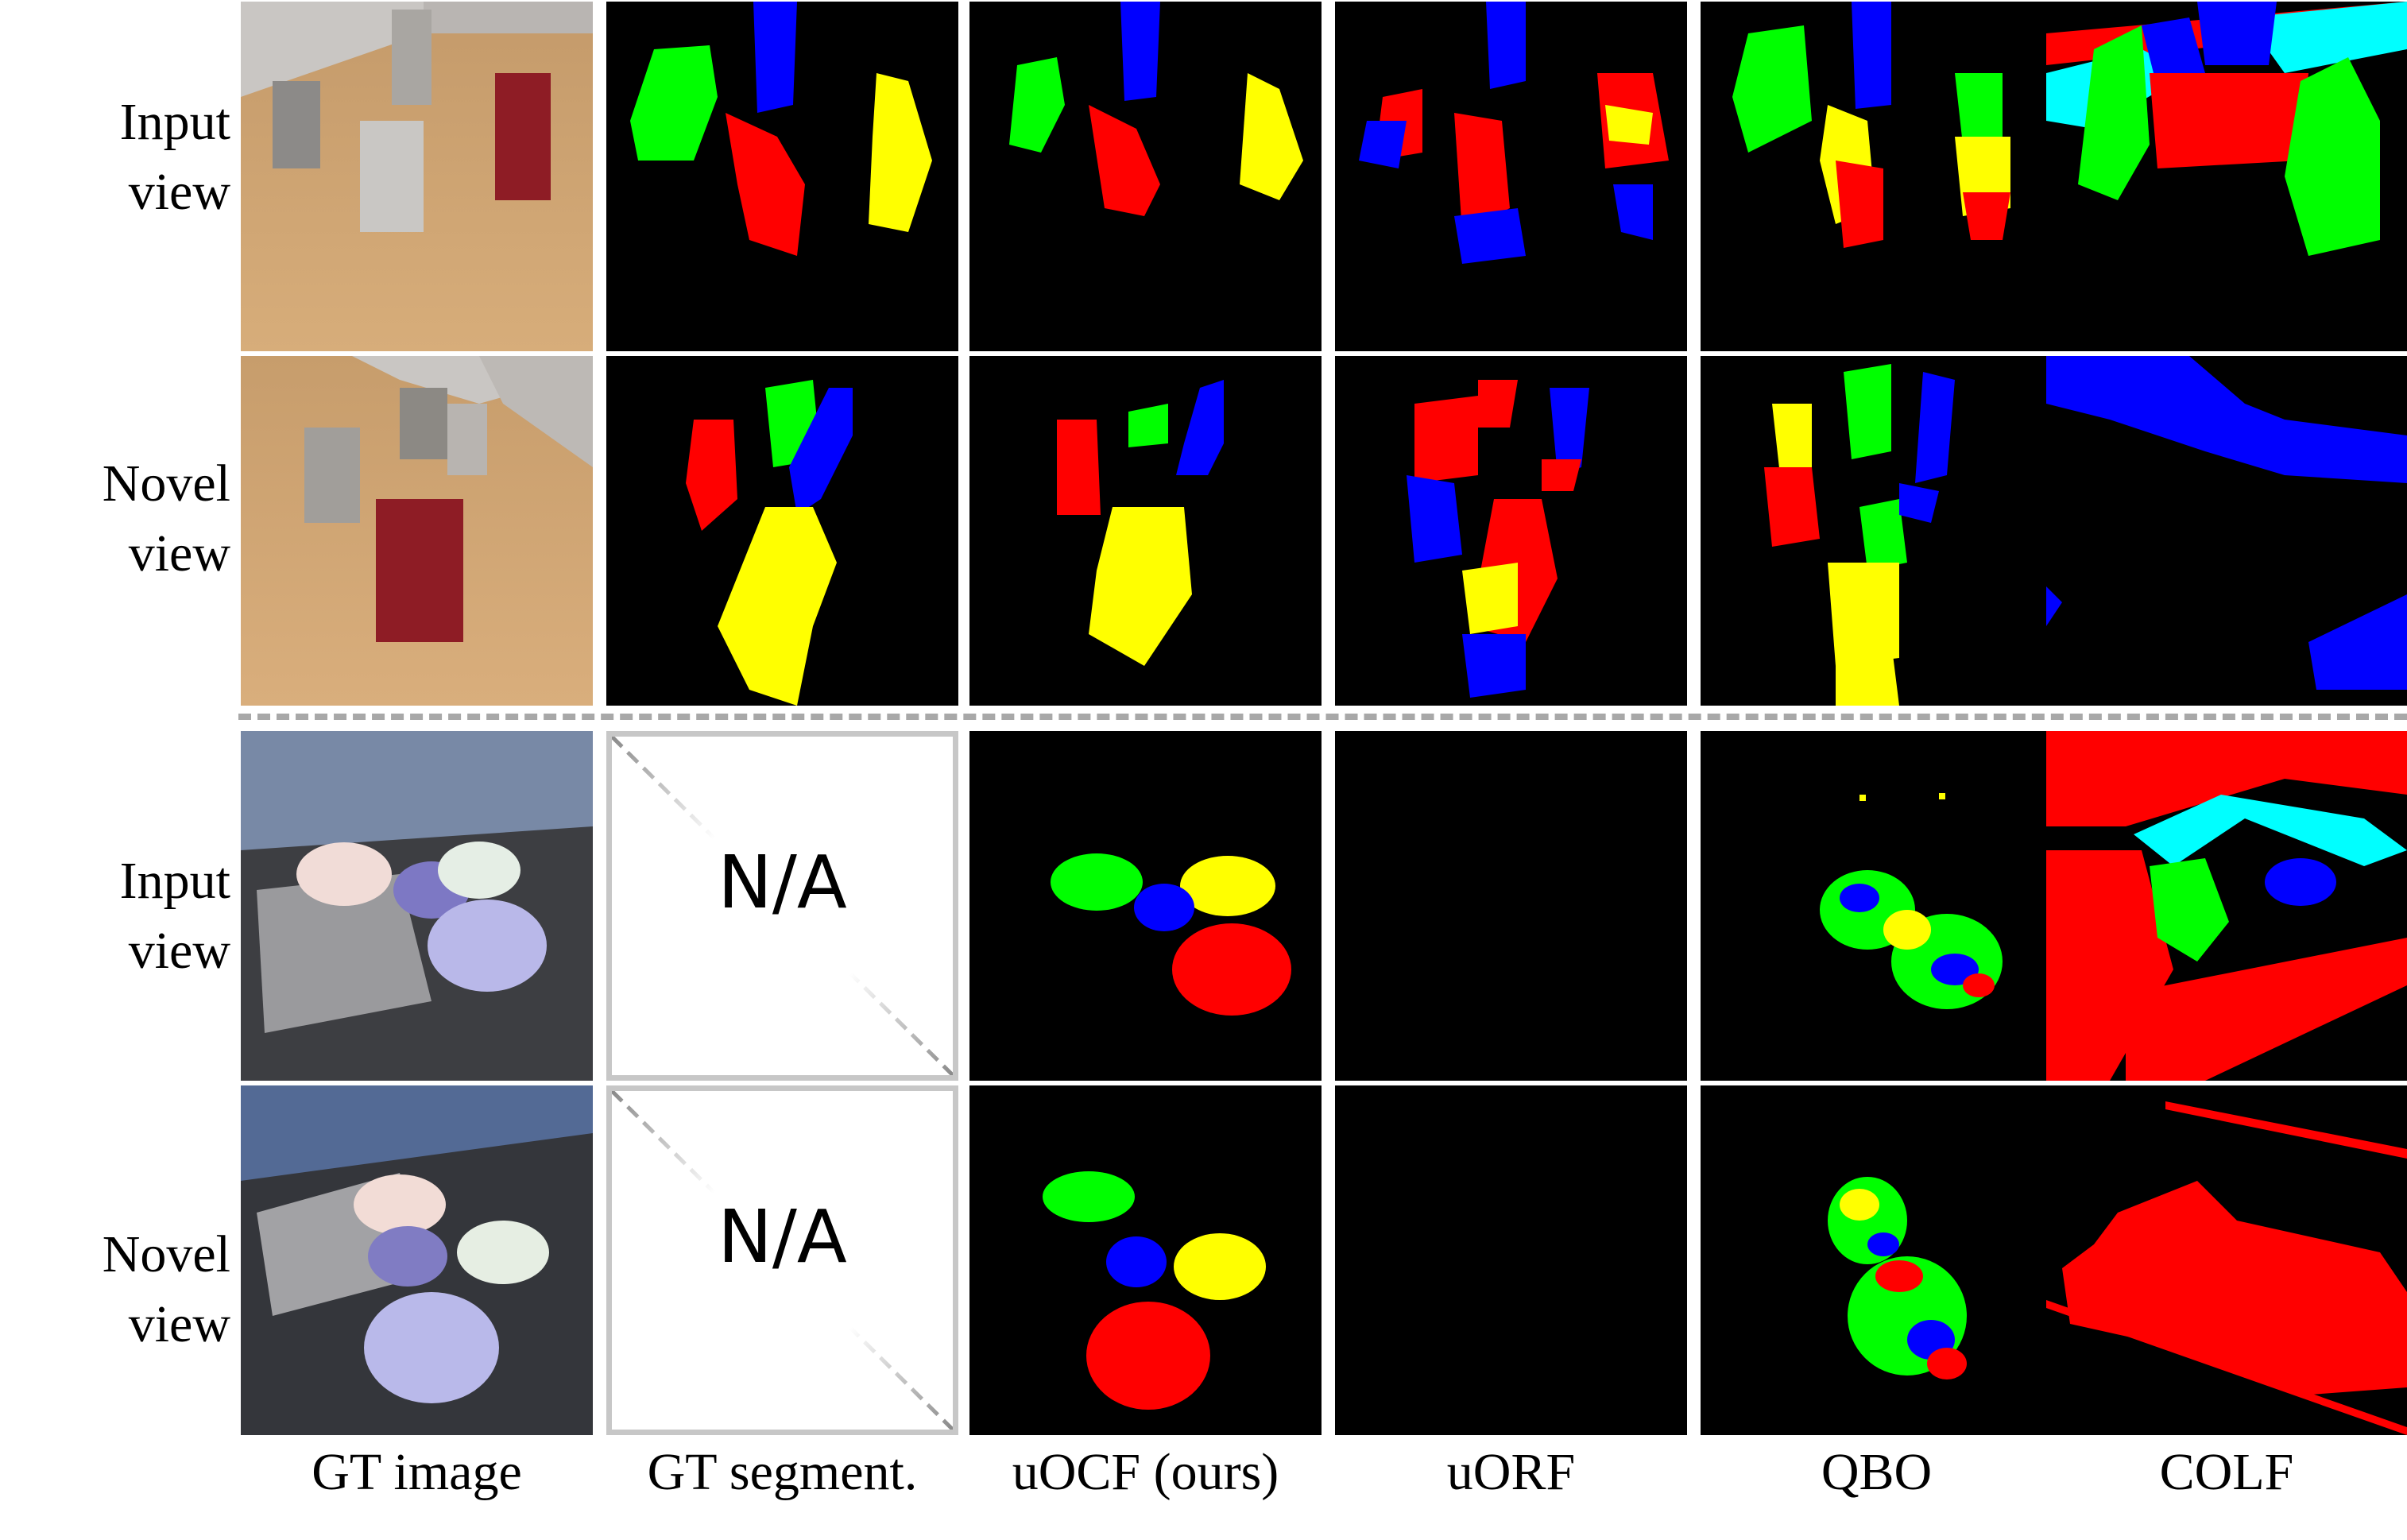 The width and height of the screenshot is (2407, 1540). I want to click on gt-image-sink-novel, so click(417, 1260).